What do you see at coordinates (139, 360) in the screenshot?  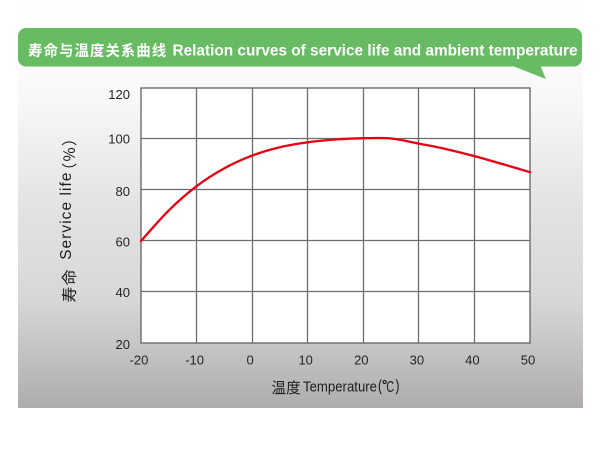 I see `svg-text: -20` at bounding box center [139, 360].